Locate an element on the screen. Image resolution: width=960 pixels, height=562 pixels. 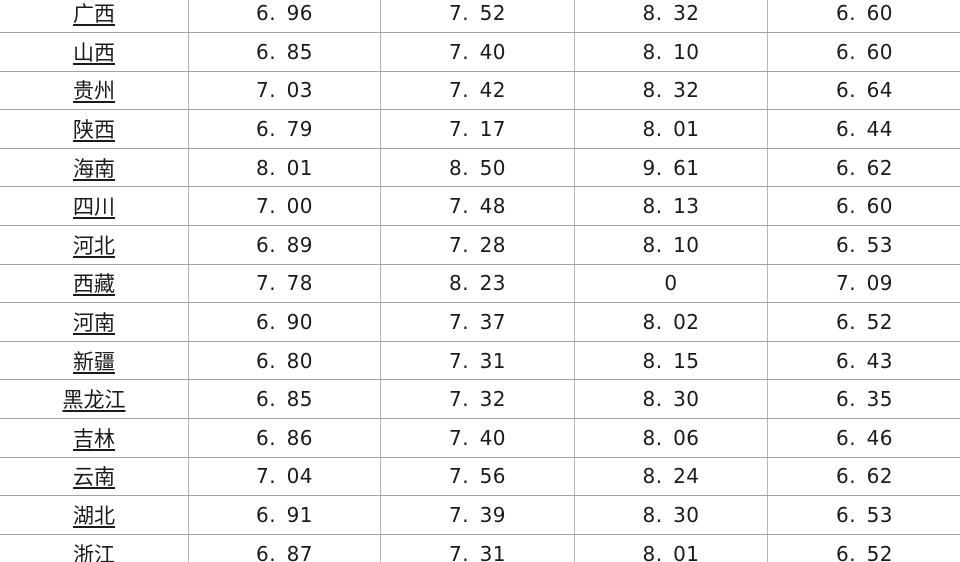
province-link: 广西 is located at coordinates (94, 14).